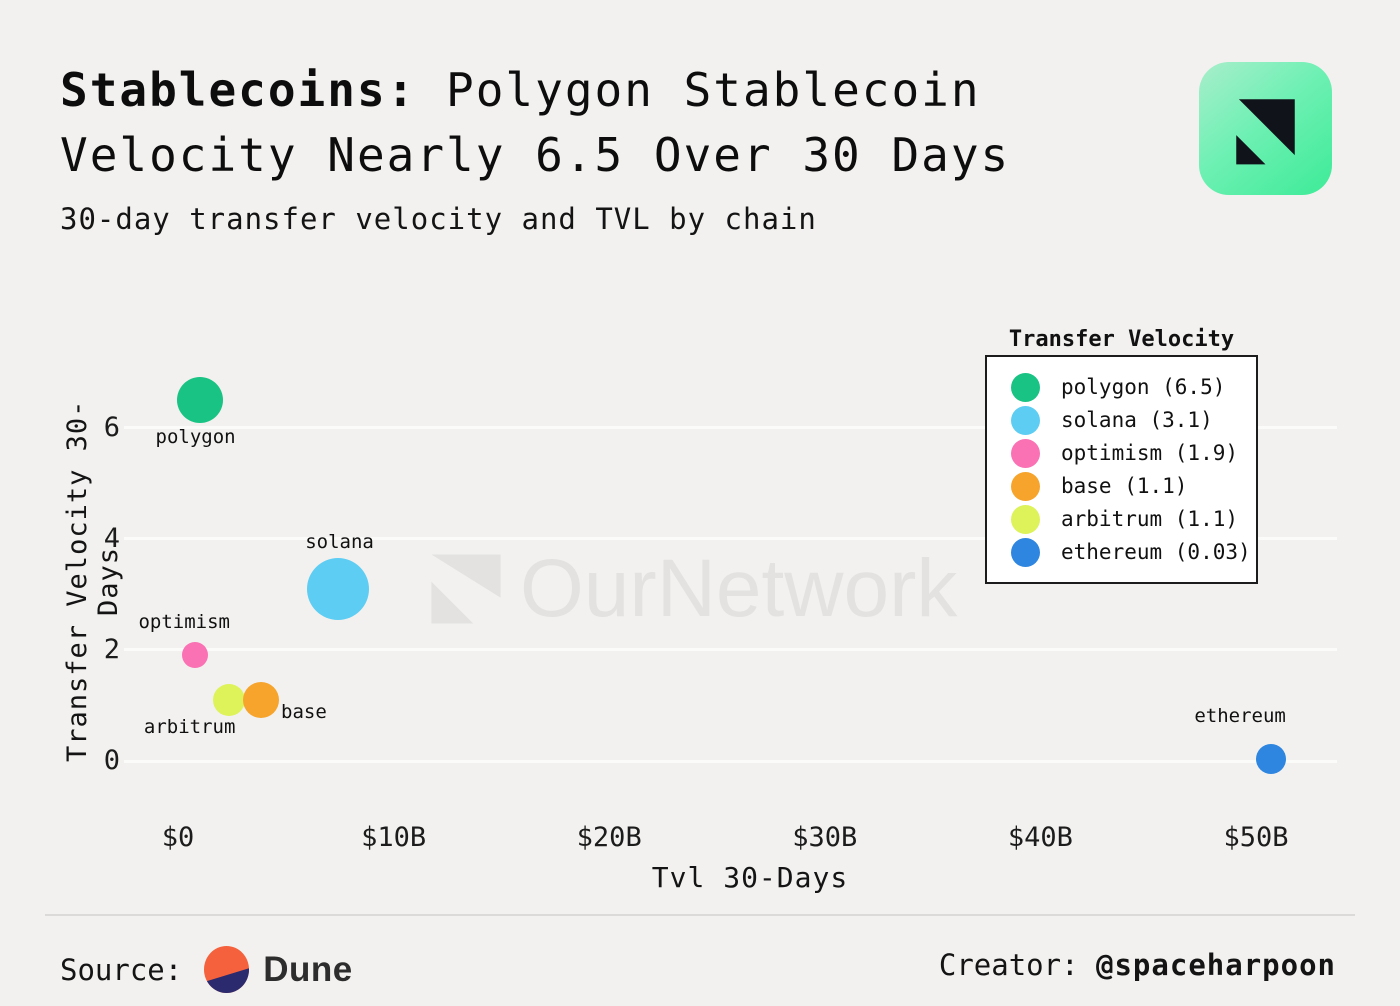 The image size is (1400, 1006). Describe the element at coordinates (1150, 519) in the screenshot. I see `legend-label-arbitrum: arbitrum (1.1)` at that location.